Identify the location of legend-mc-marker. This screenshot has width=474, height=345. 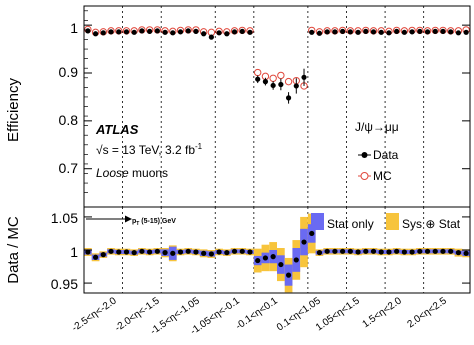
(364, 176).